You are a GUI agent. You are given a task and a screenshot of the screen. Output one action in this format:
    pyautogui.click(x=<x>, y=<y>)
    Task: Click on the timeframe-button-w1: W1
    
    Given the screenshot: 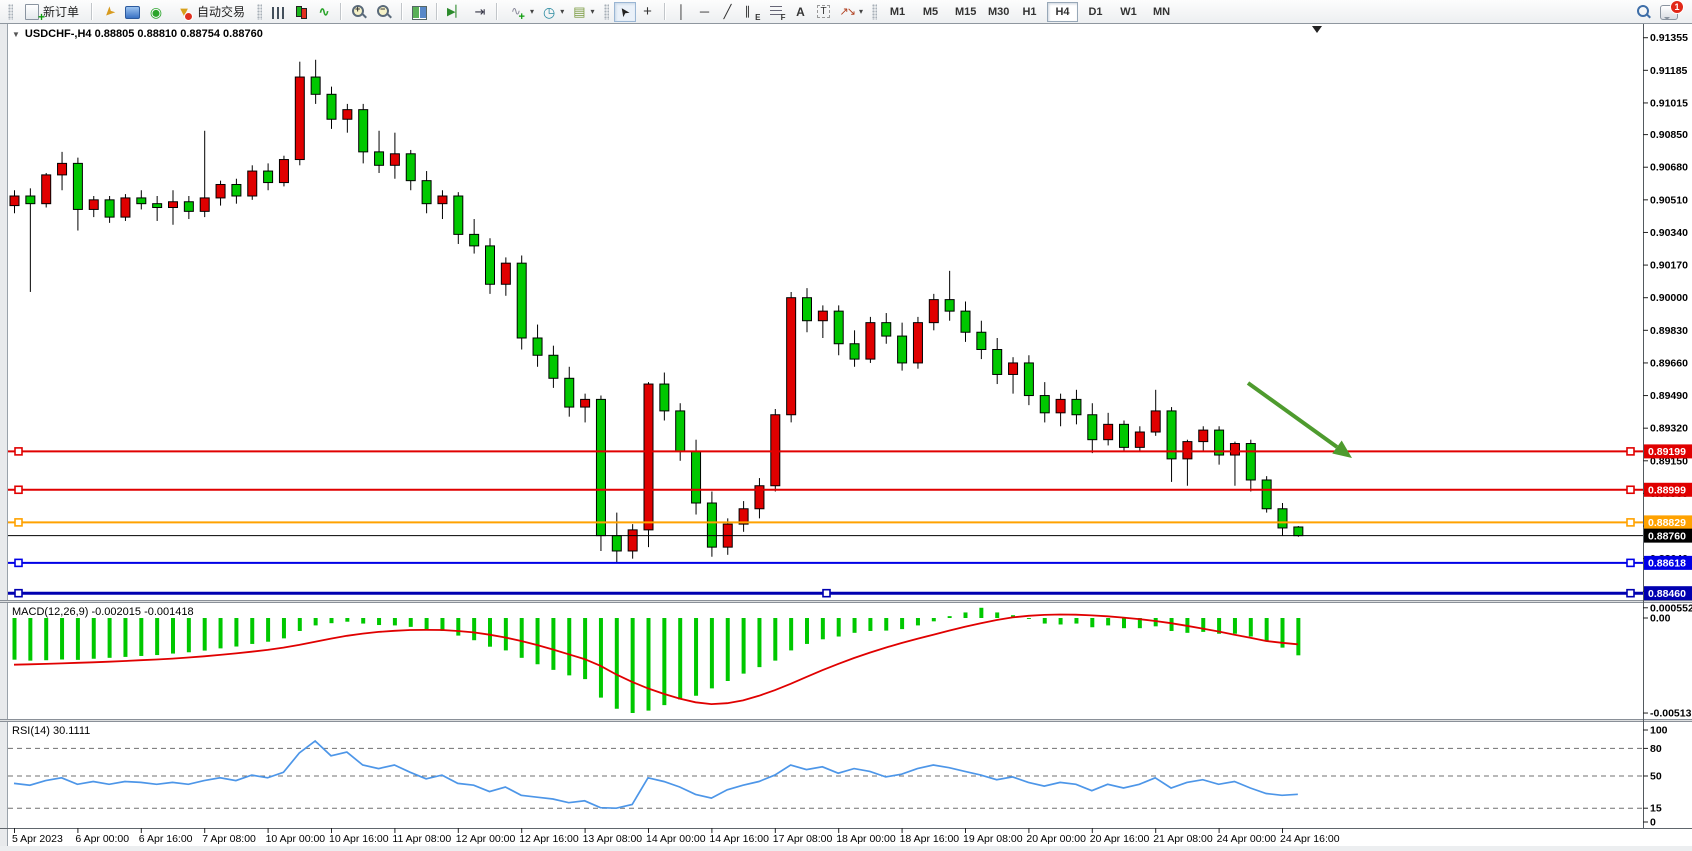 What is the action you would take?
    pyautogui.click(x=1128, y=12)
    